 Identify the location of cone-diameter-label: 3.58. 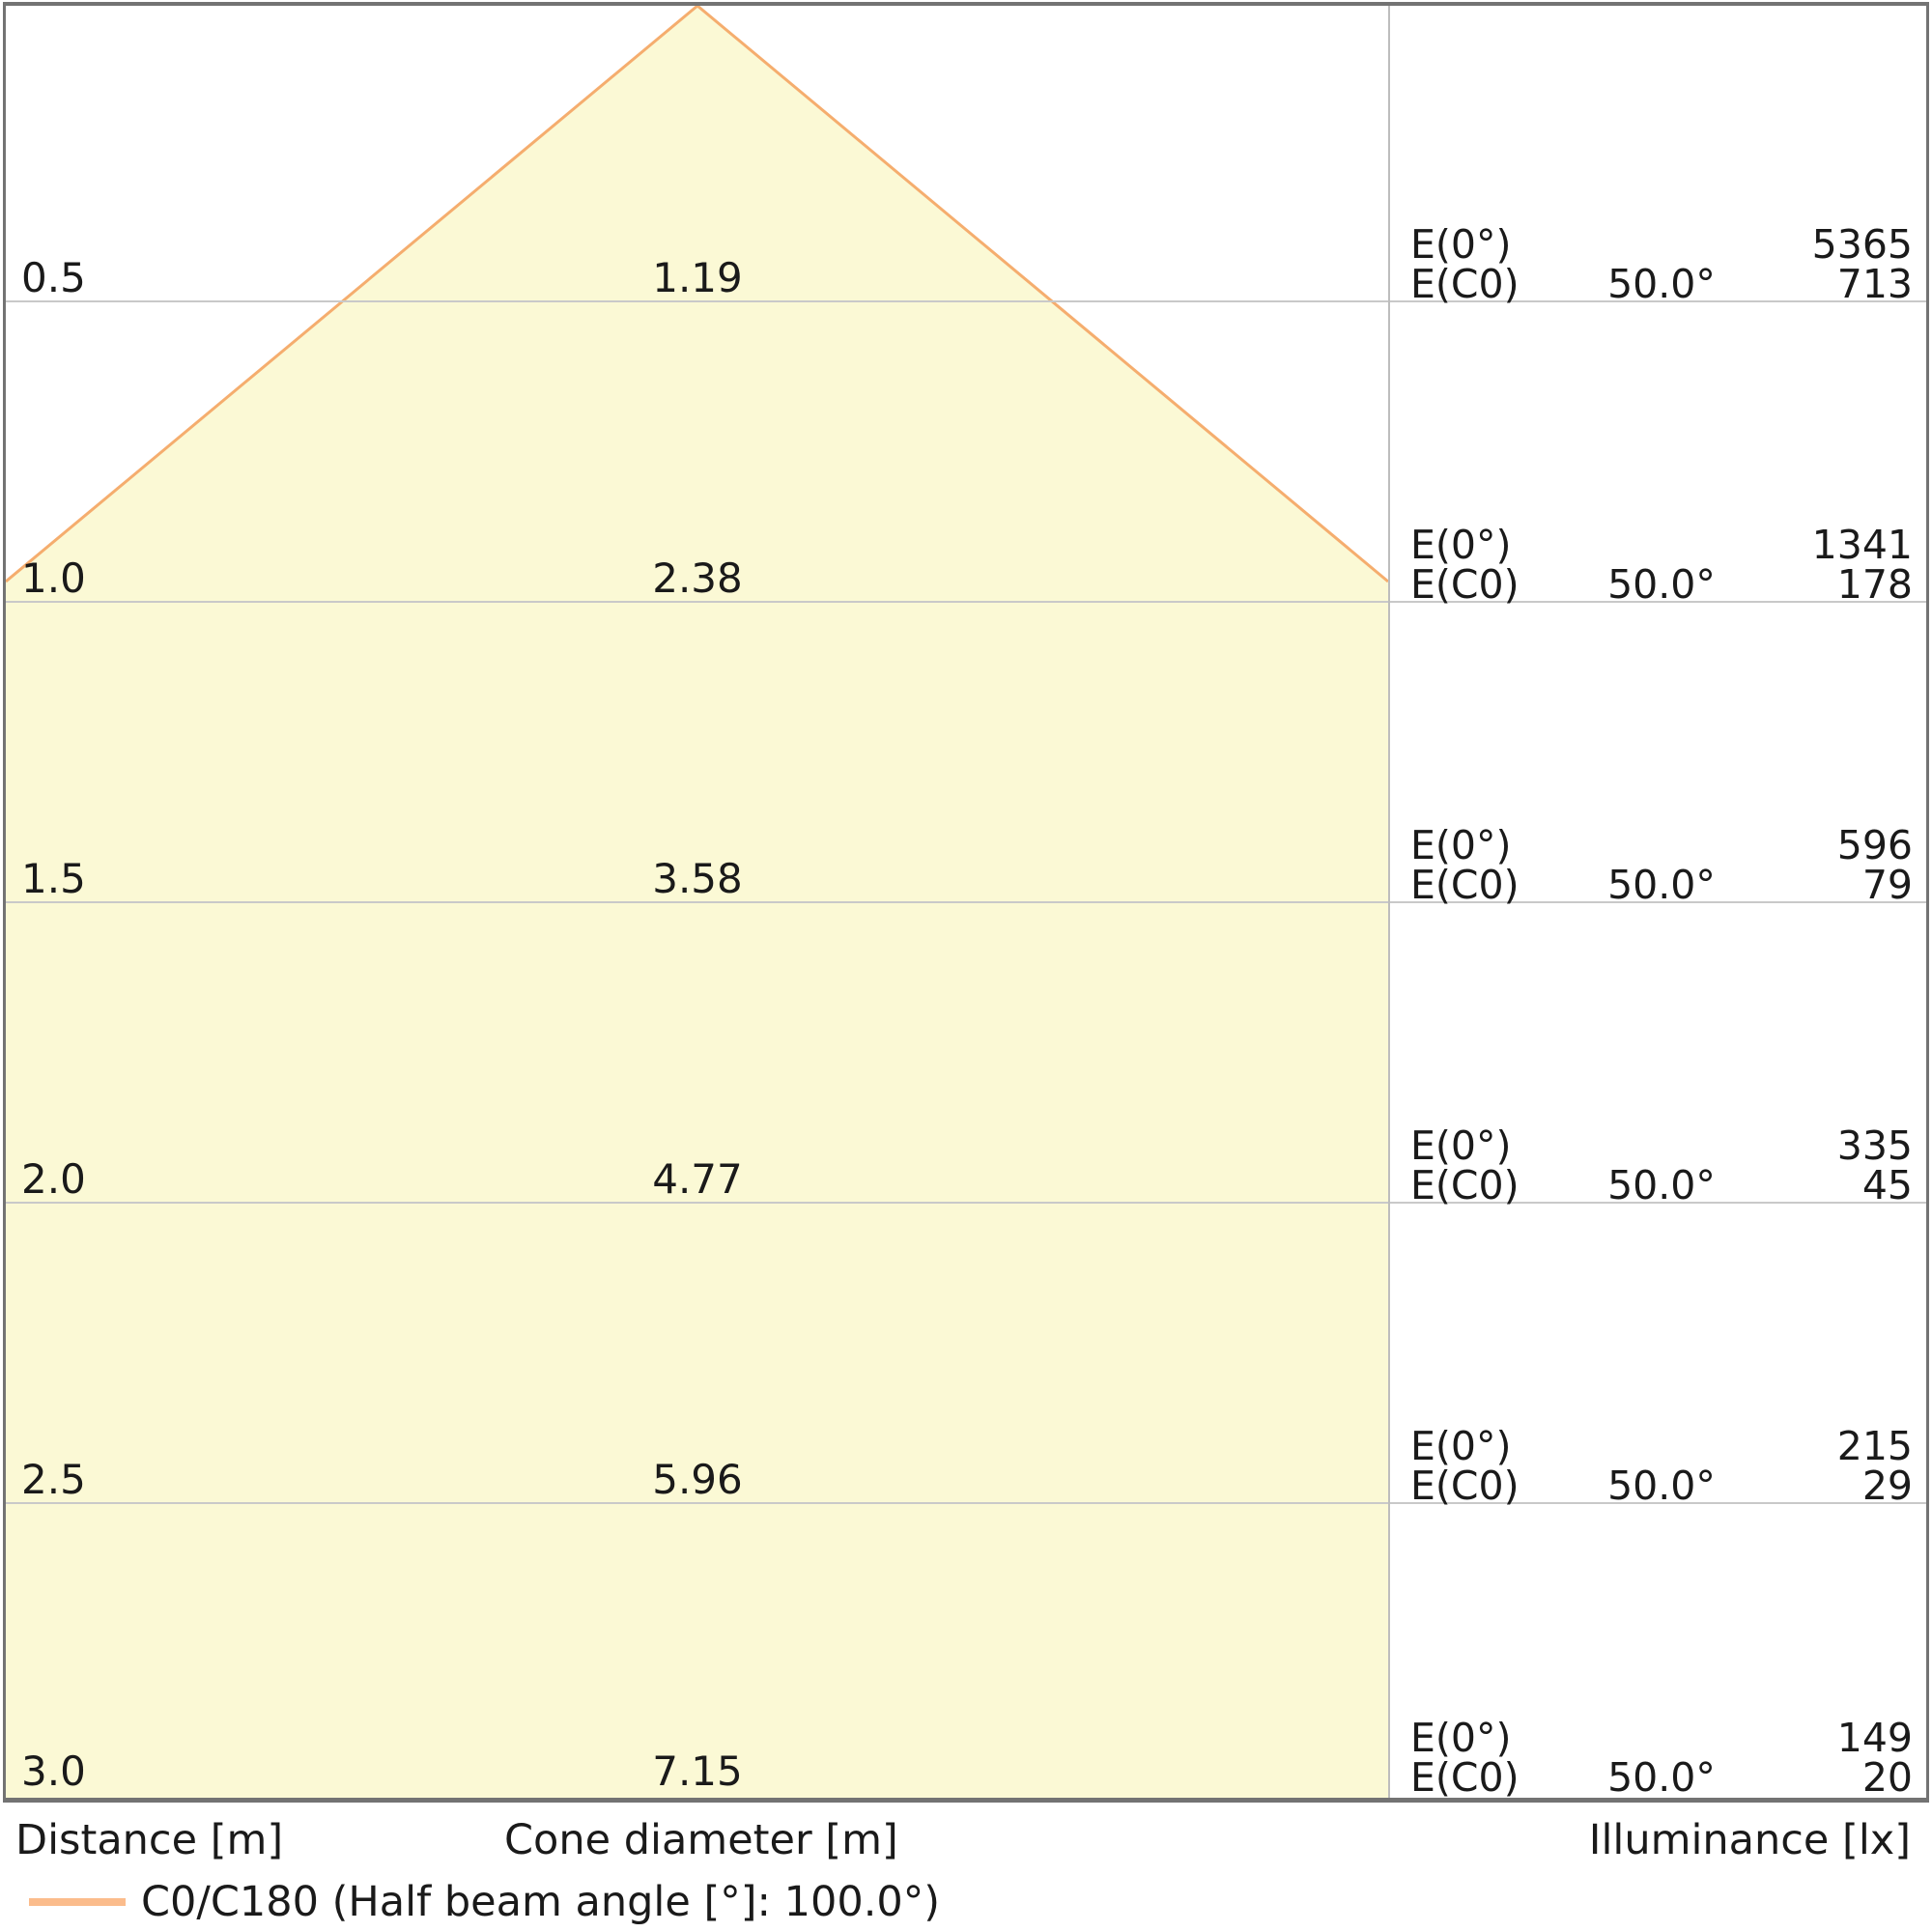
(697, 878).